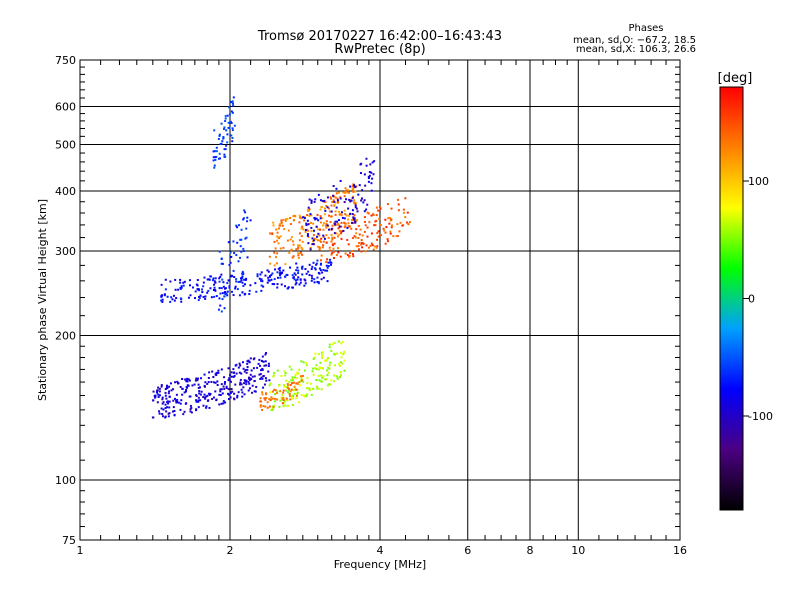  I want to click on x-tick-label: 16, so click(680, 550).